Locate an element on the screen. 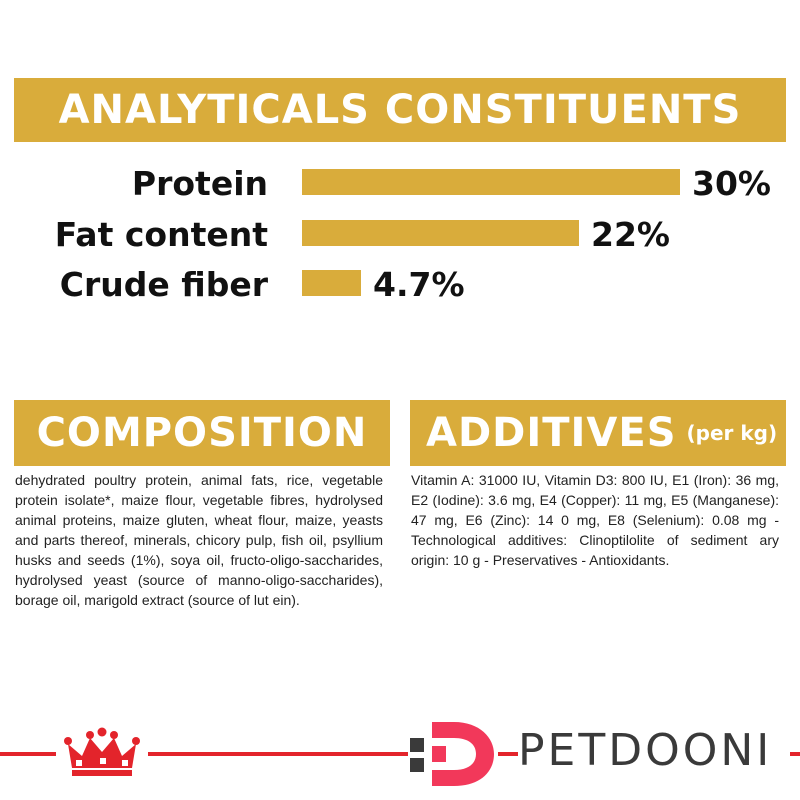  analytic-row-fiber: Crude fiber 4.7% is located at coordinates (400, 285).